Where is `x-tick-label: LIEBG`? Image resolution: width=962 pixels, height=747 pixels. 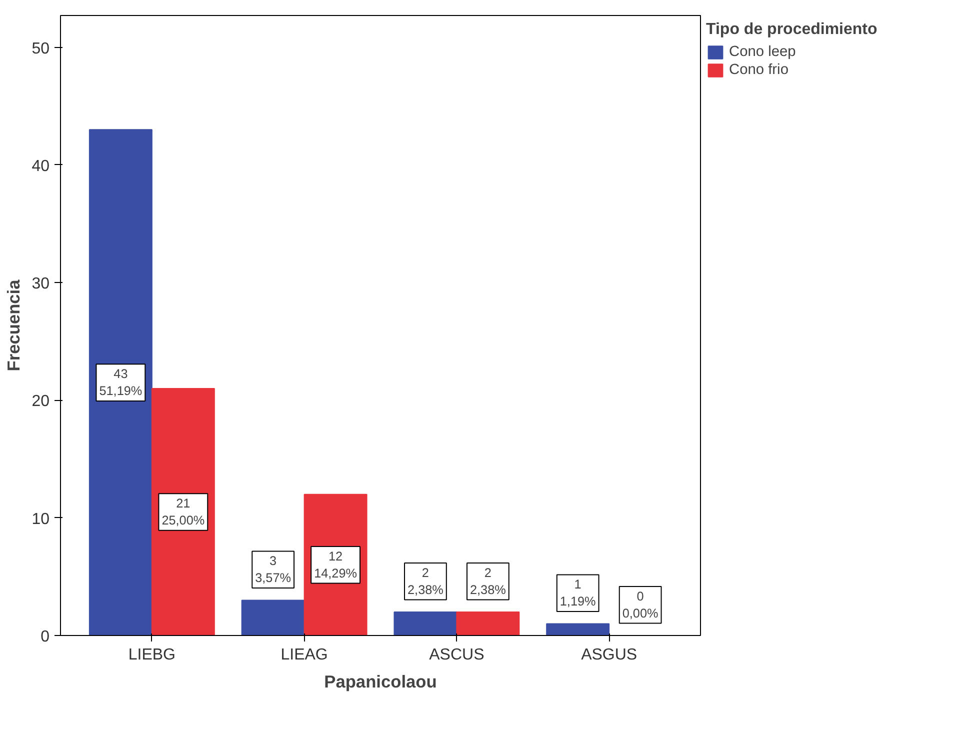
x-tick-label: LIEBG is located at coordinates (152, 655).